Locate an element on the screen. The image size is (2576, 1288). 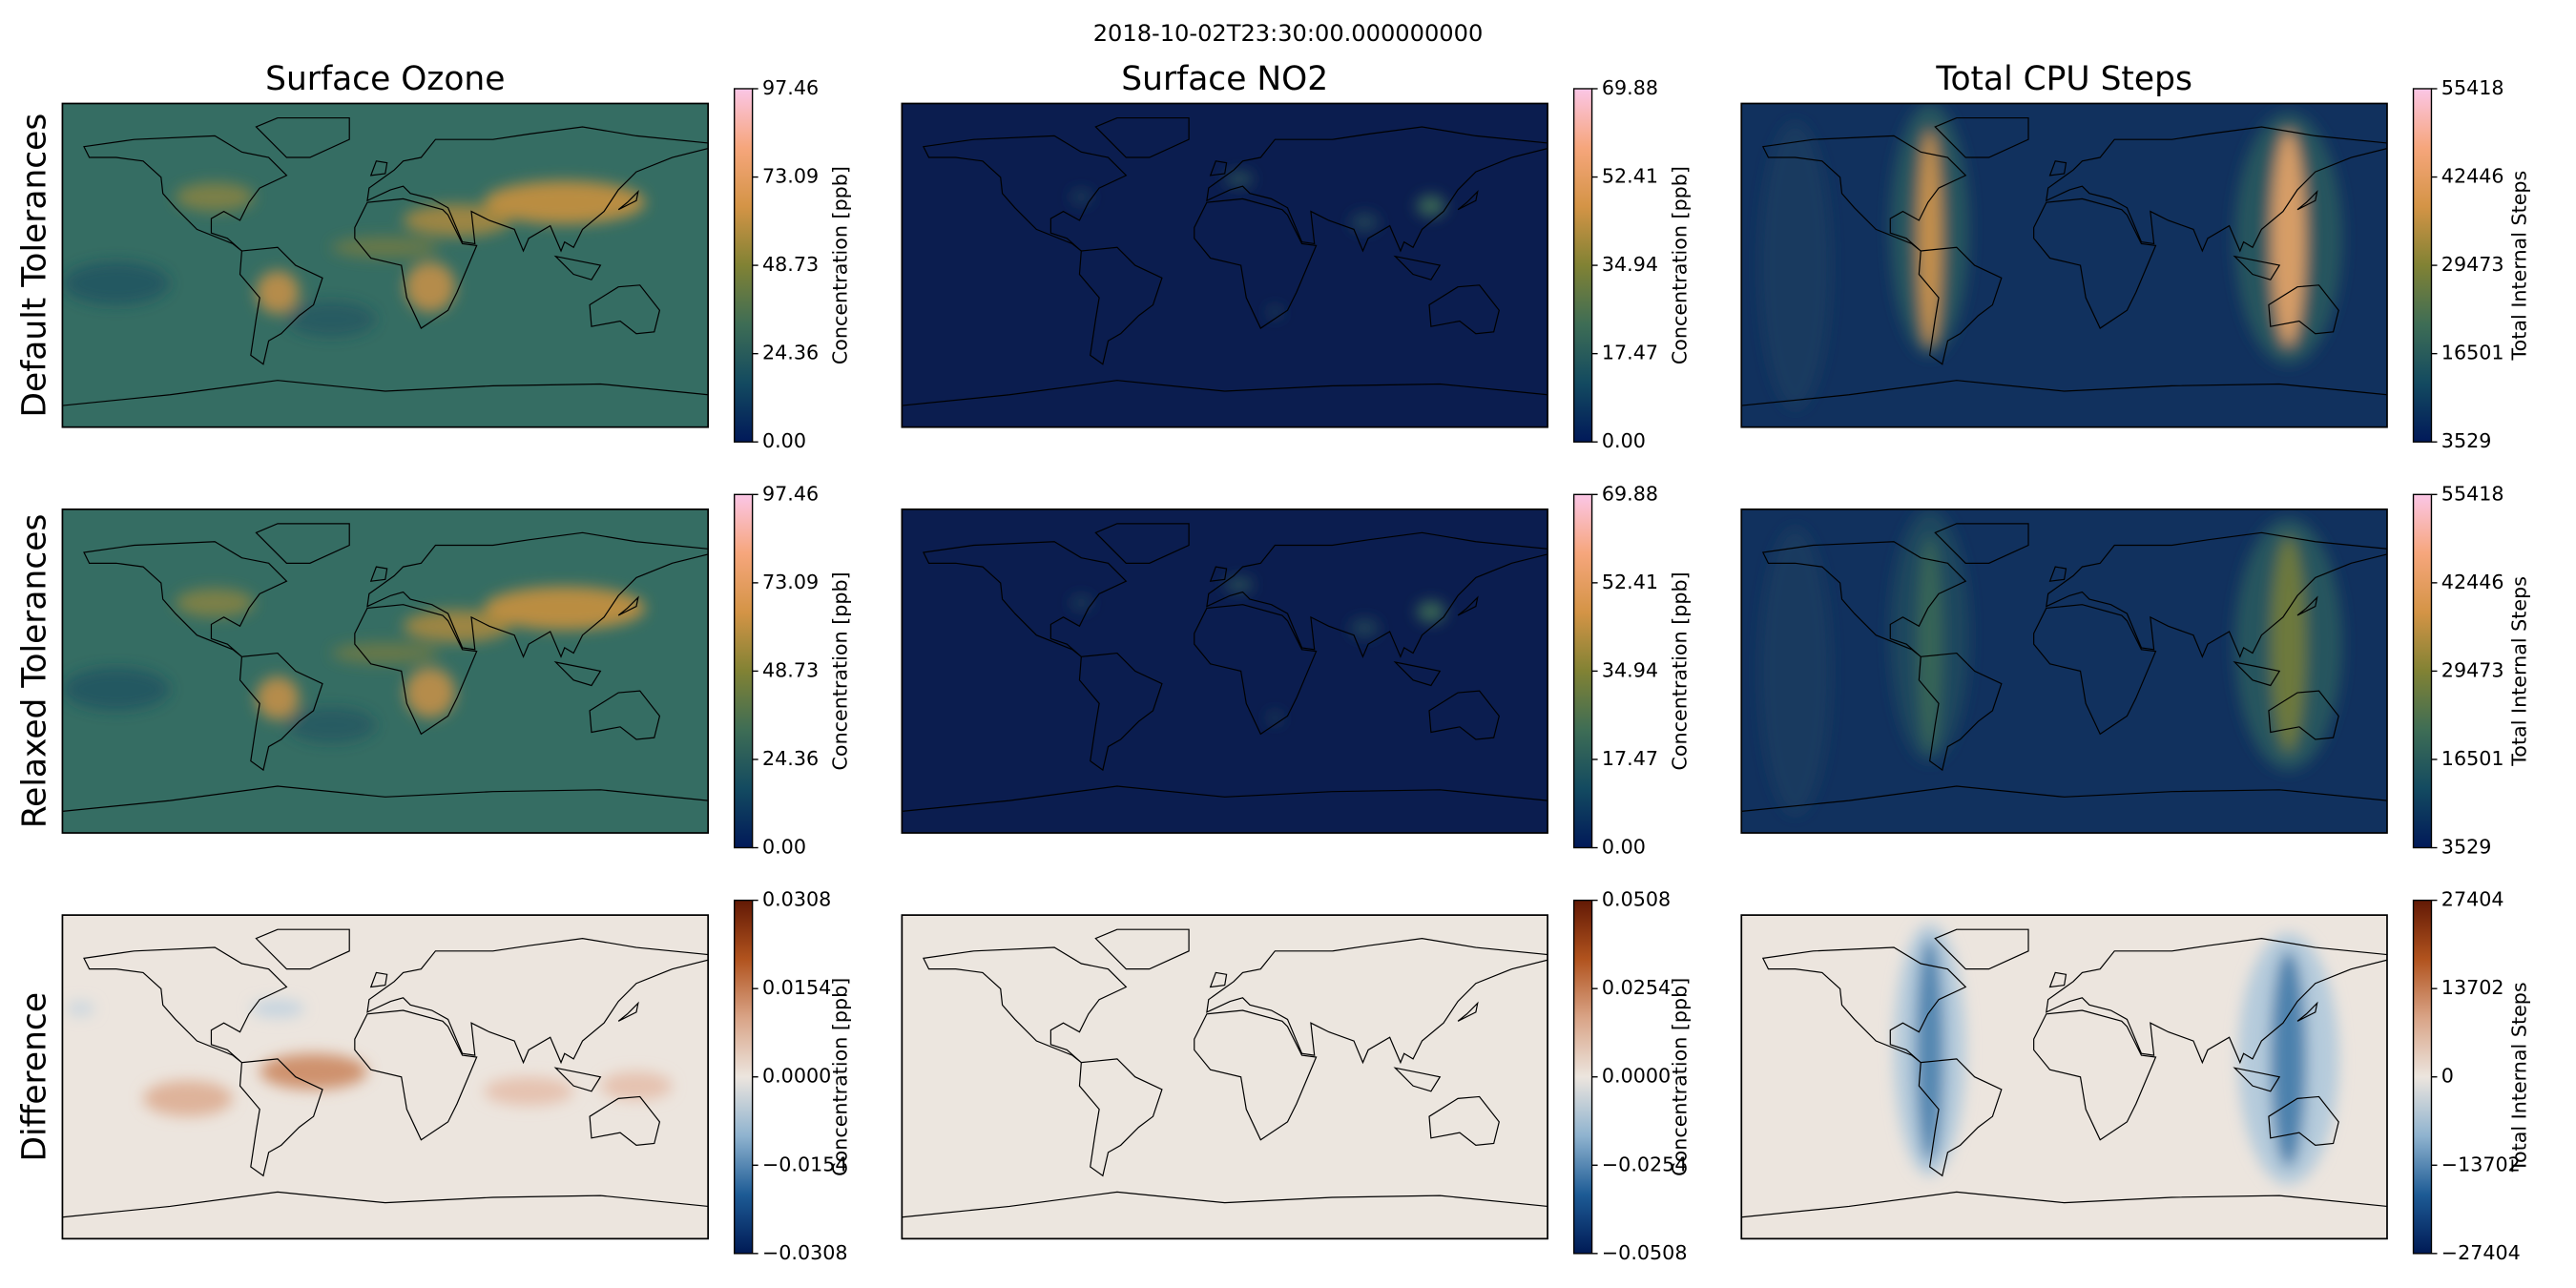
colorbar-tick-label: 16501 is located at coordinates (2472, 758).